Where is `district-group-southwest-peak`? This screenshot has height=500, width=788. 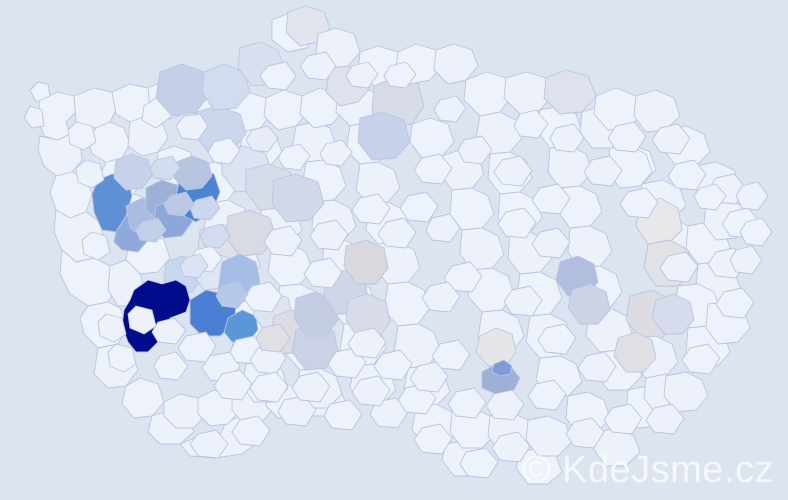
district-group-southwest-peak is located at coordinates (256, 305).